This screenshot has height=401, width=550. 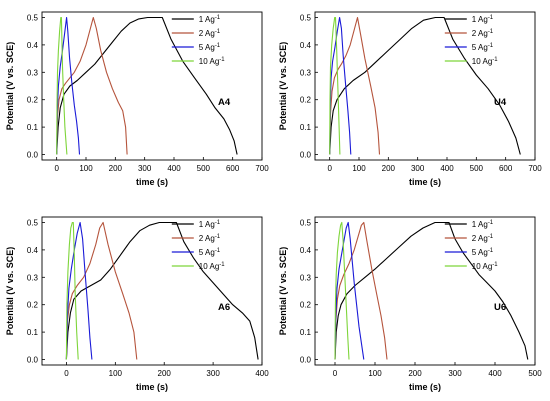 I want to click on sample-label: A6, so click(x=224, y=307).